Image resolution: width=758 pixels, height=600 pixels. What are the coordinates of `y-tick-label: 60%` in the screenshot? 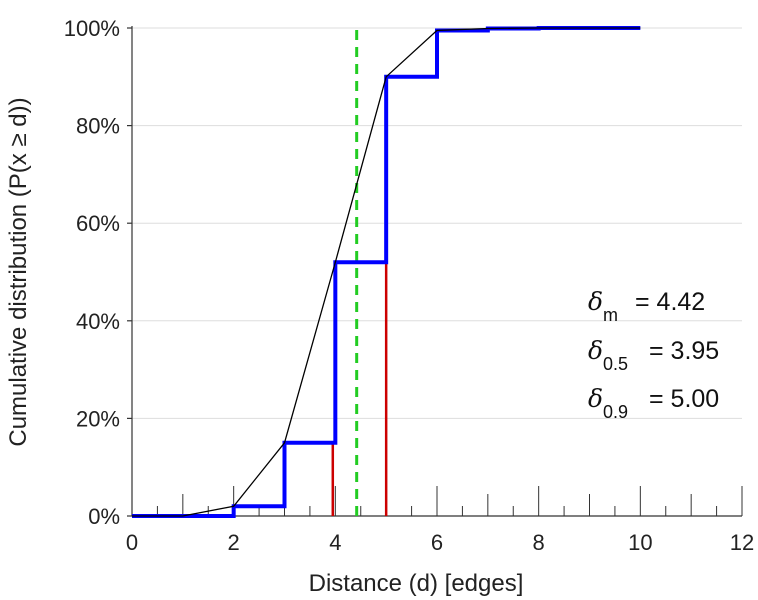 It's located at (98, 223).